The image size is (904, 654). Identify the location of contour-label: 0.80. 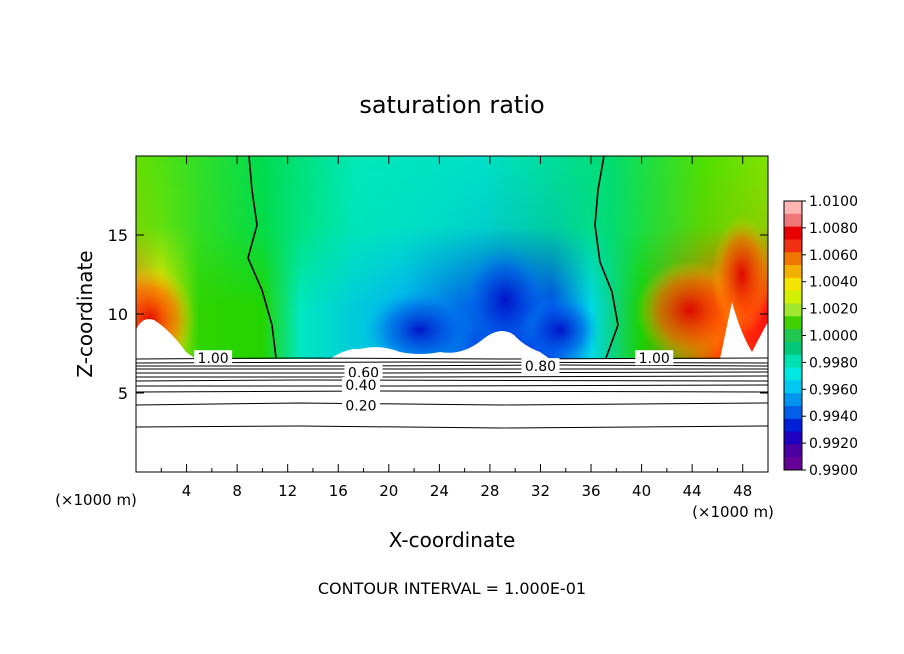
(540, 367).